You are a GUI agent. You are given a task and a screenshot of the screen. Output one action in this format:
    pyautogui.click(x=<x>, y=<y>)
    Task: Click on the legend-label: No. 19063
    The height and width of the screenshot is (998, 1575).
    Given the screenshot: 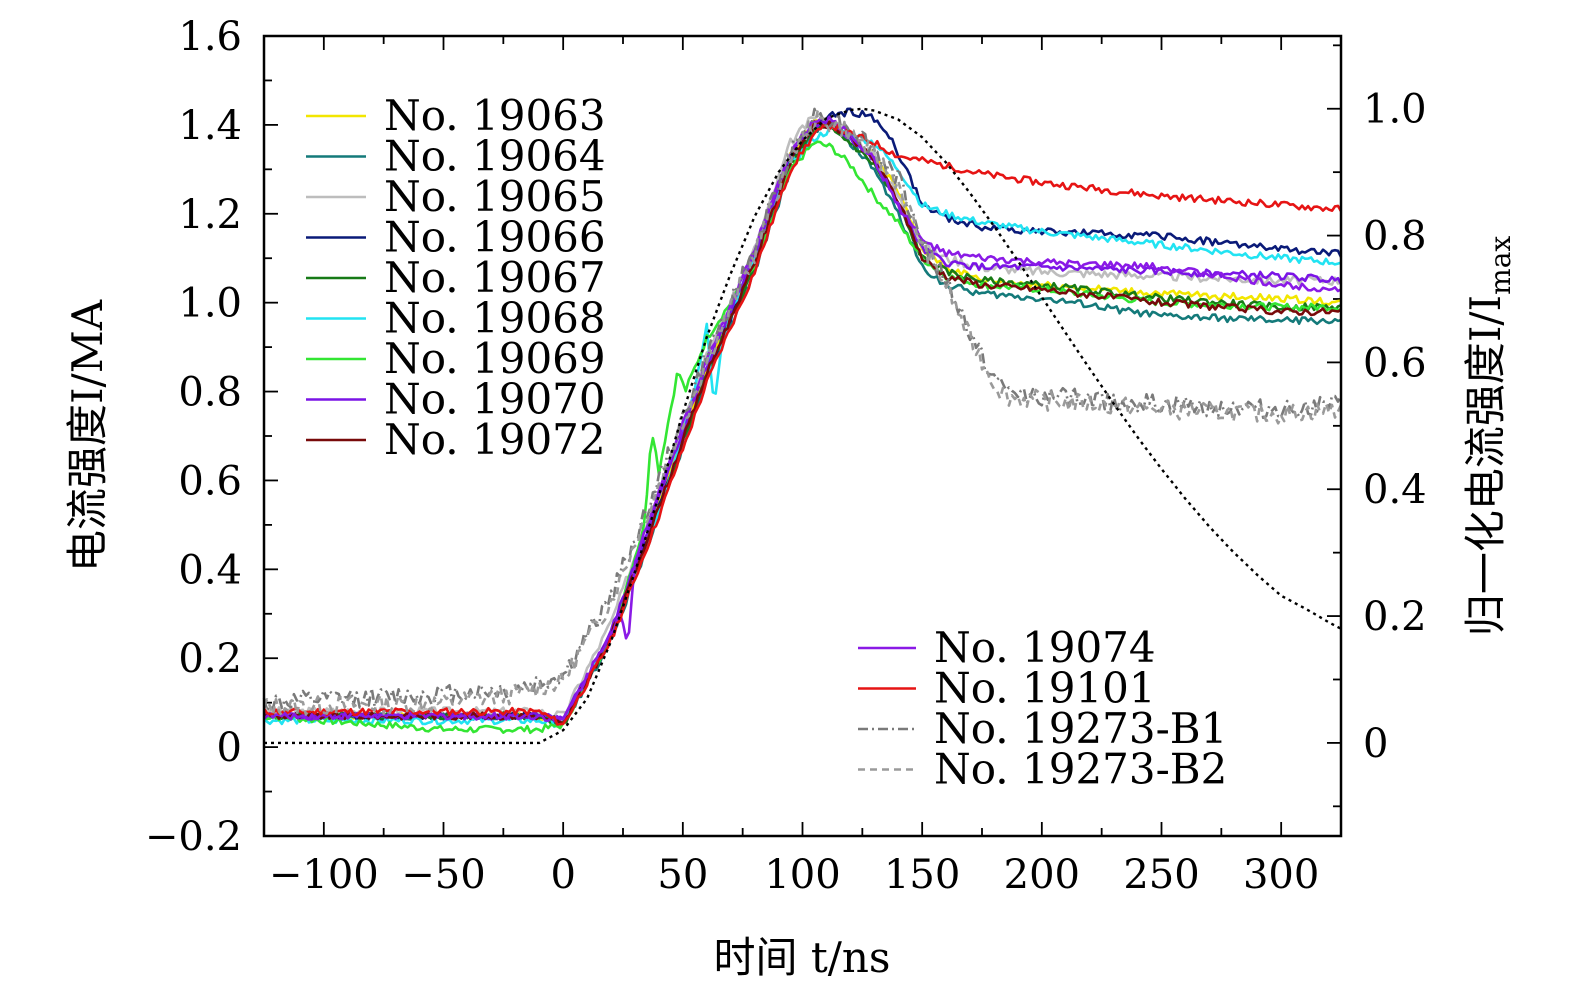 What is the action you would take?
    pyautogui.click(x=495, y=115)
    